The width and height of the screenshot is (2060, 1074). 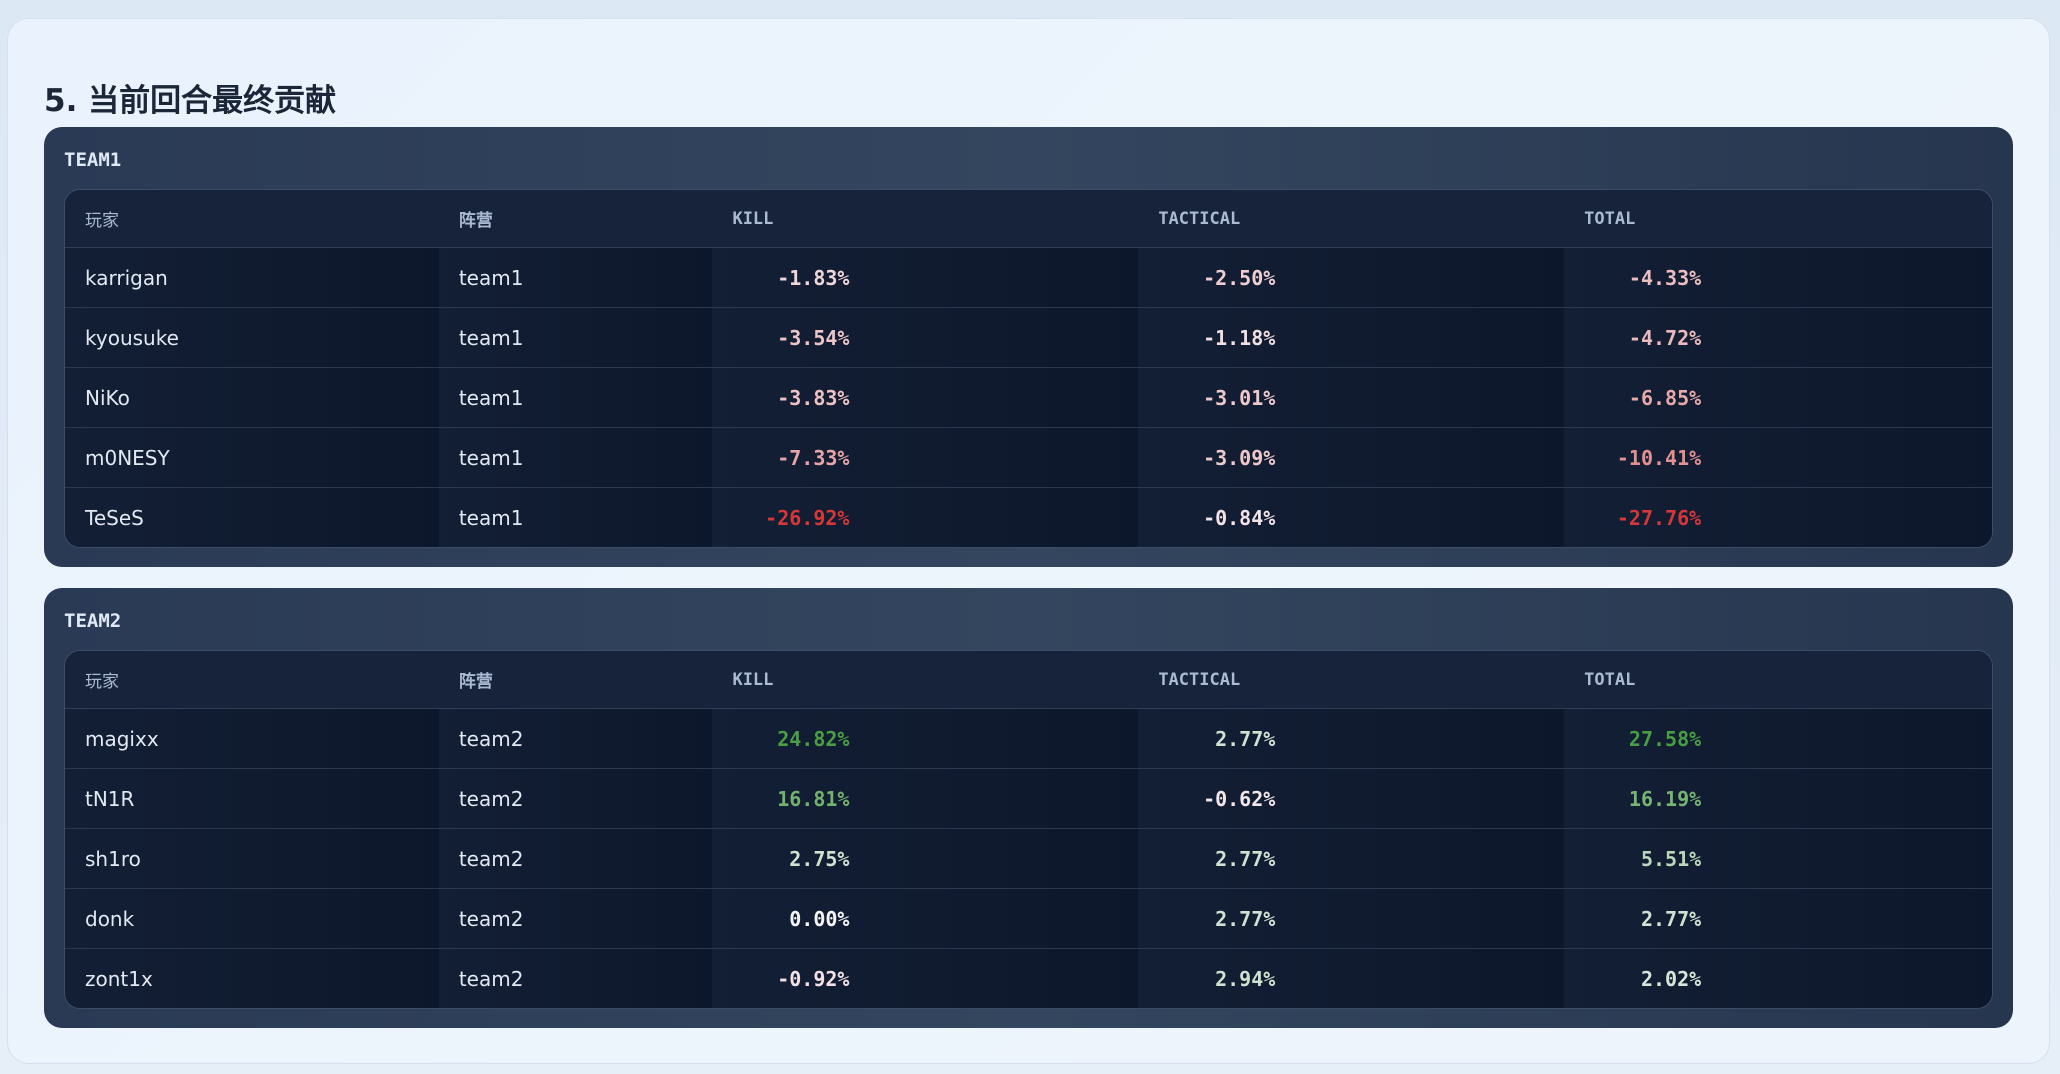 I want to click on value-text: -27.76%, so click(x=1659, y=517).